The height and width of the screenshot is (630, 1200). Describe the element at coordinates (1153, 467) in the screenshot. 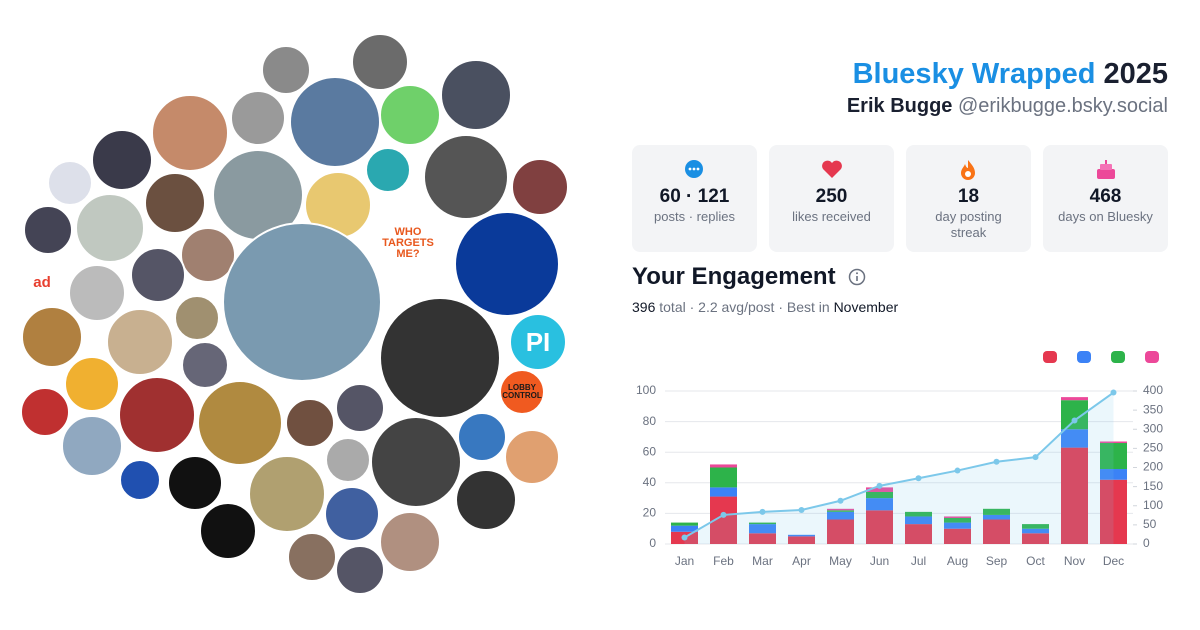

I see `y2-tick-label: 200` at that location.